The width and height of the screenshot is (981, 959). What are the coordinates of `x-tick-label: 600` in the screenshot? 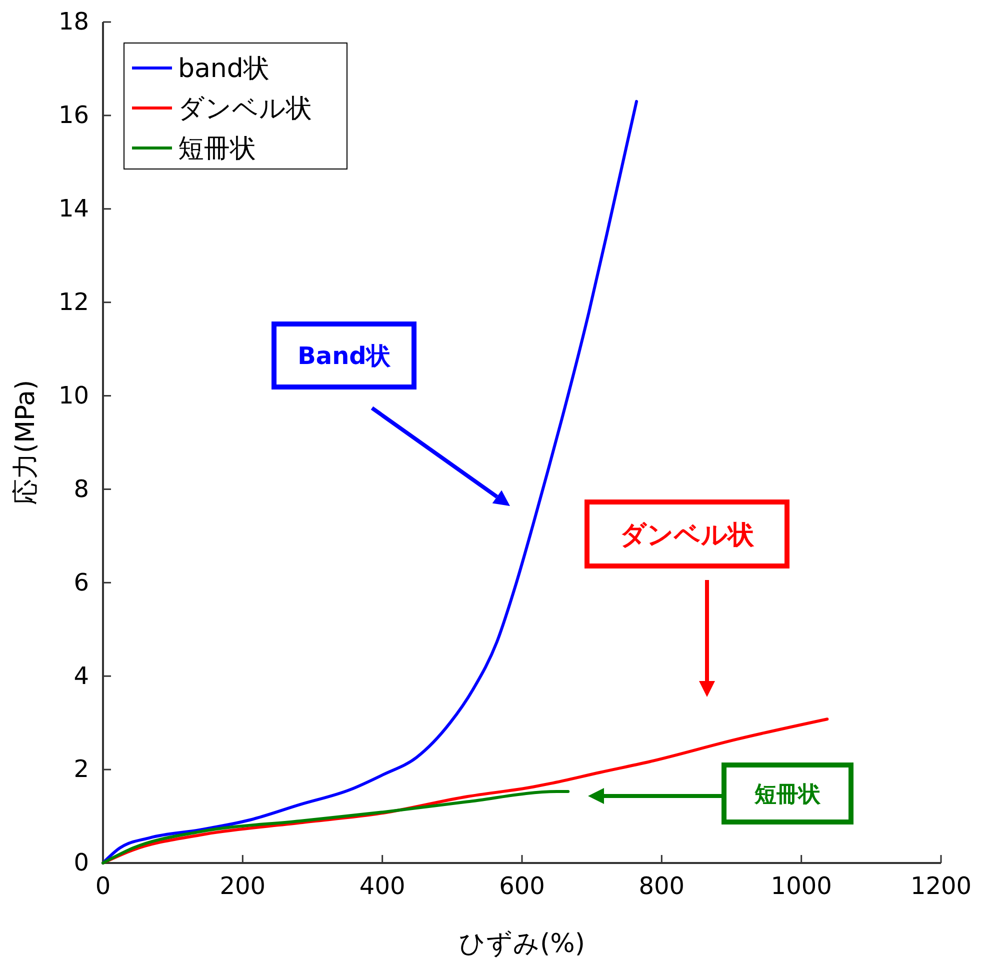 It's located at (522, 886).